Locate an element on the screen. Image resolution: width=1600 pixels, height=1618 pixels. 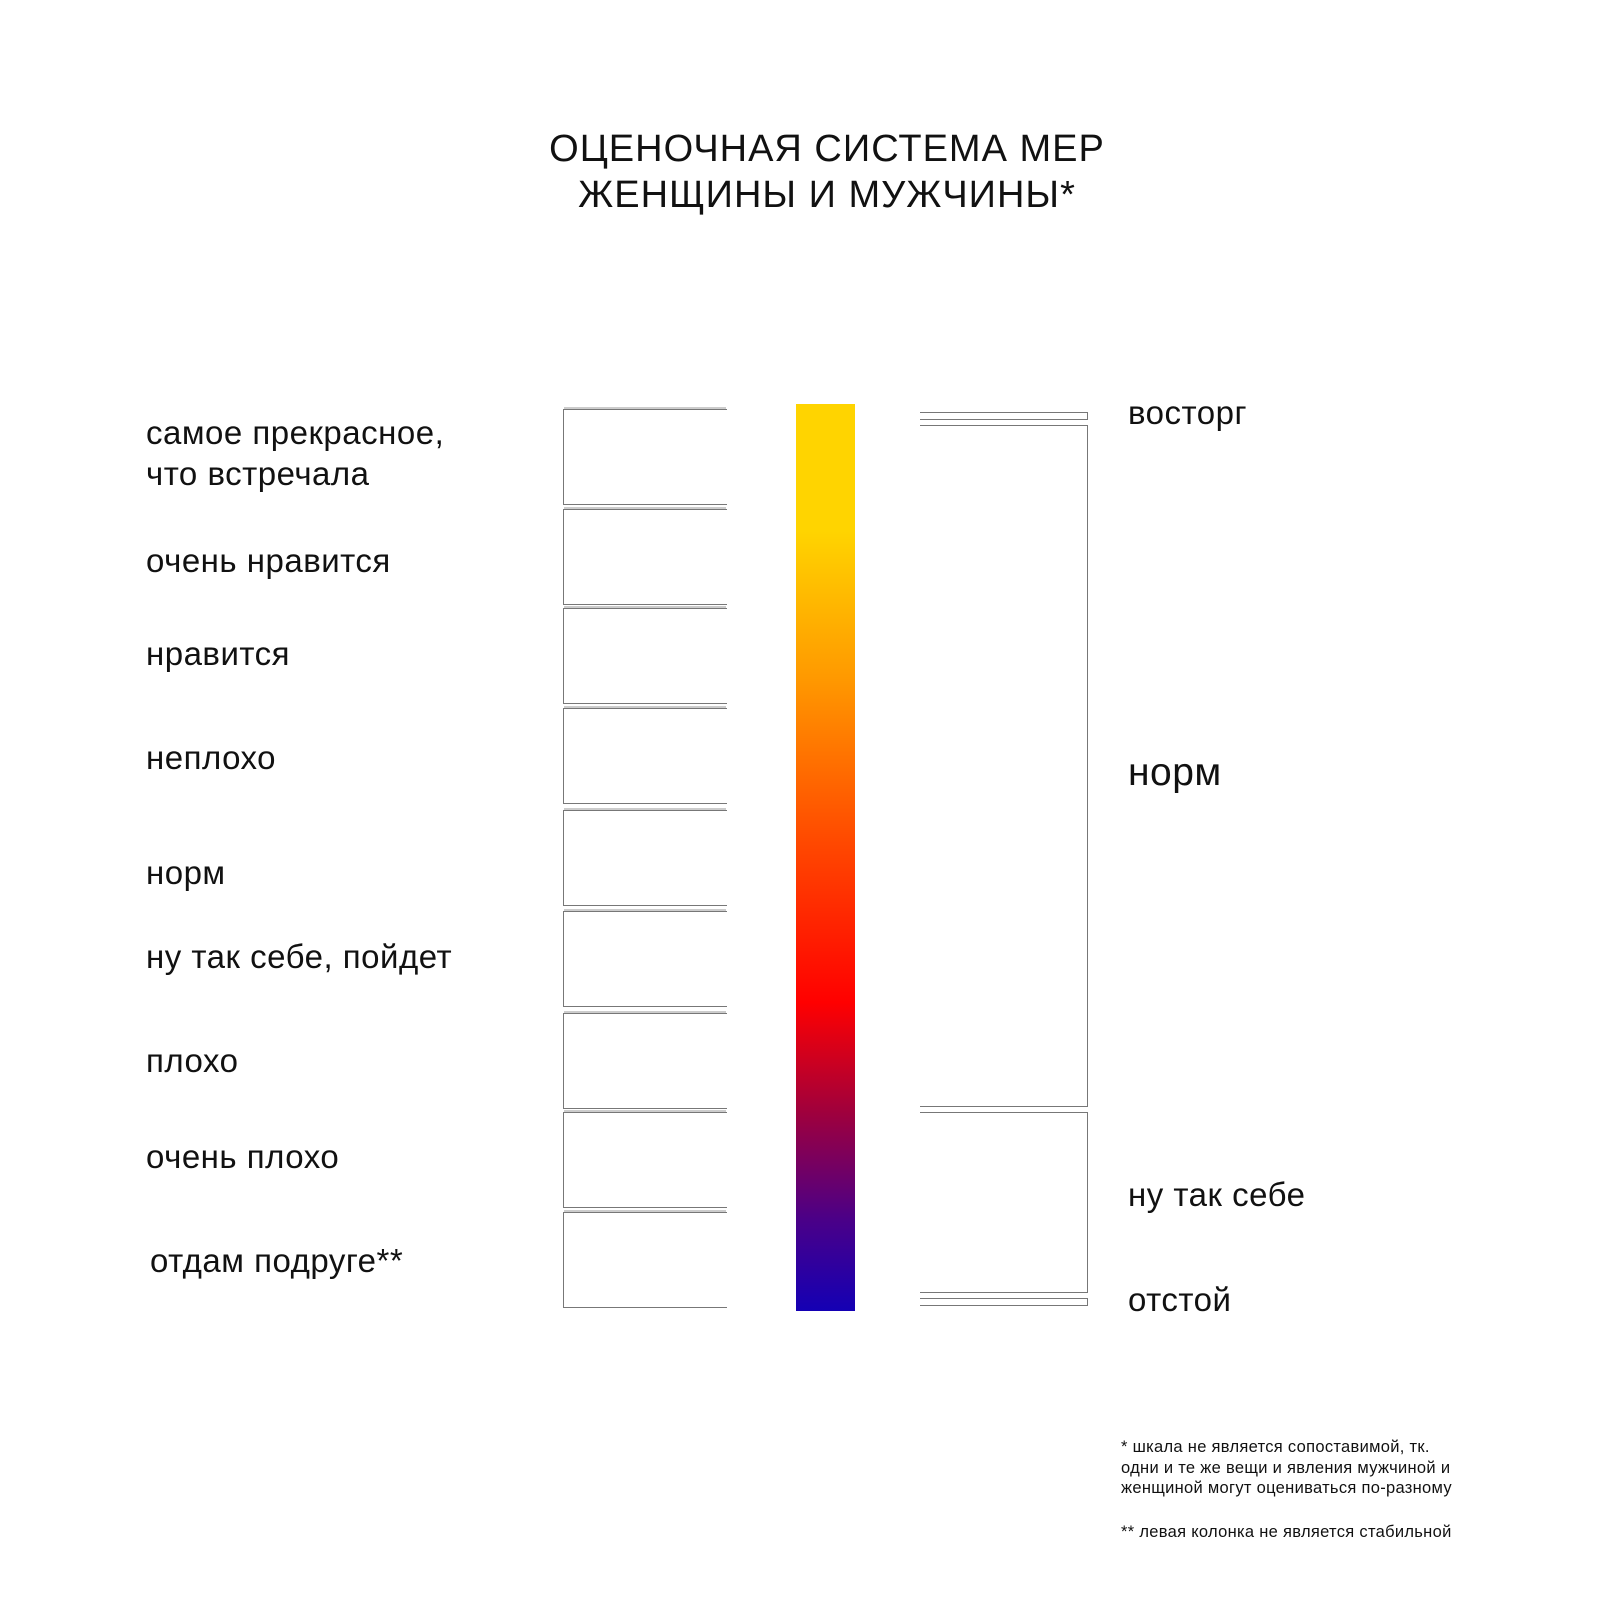
left-label-8: очень плохо is located at coordinates (243, 1156).